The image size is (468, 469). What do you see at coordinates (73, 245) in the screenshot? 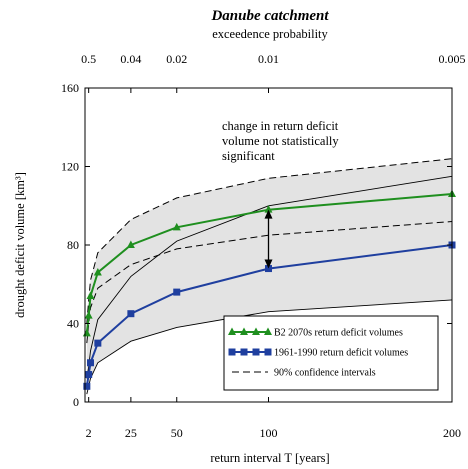
I see `y-tick-label: 80` at bounding box center [73, 245].